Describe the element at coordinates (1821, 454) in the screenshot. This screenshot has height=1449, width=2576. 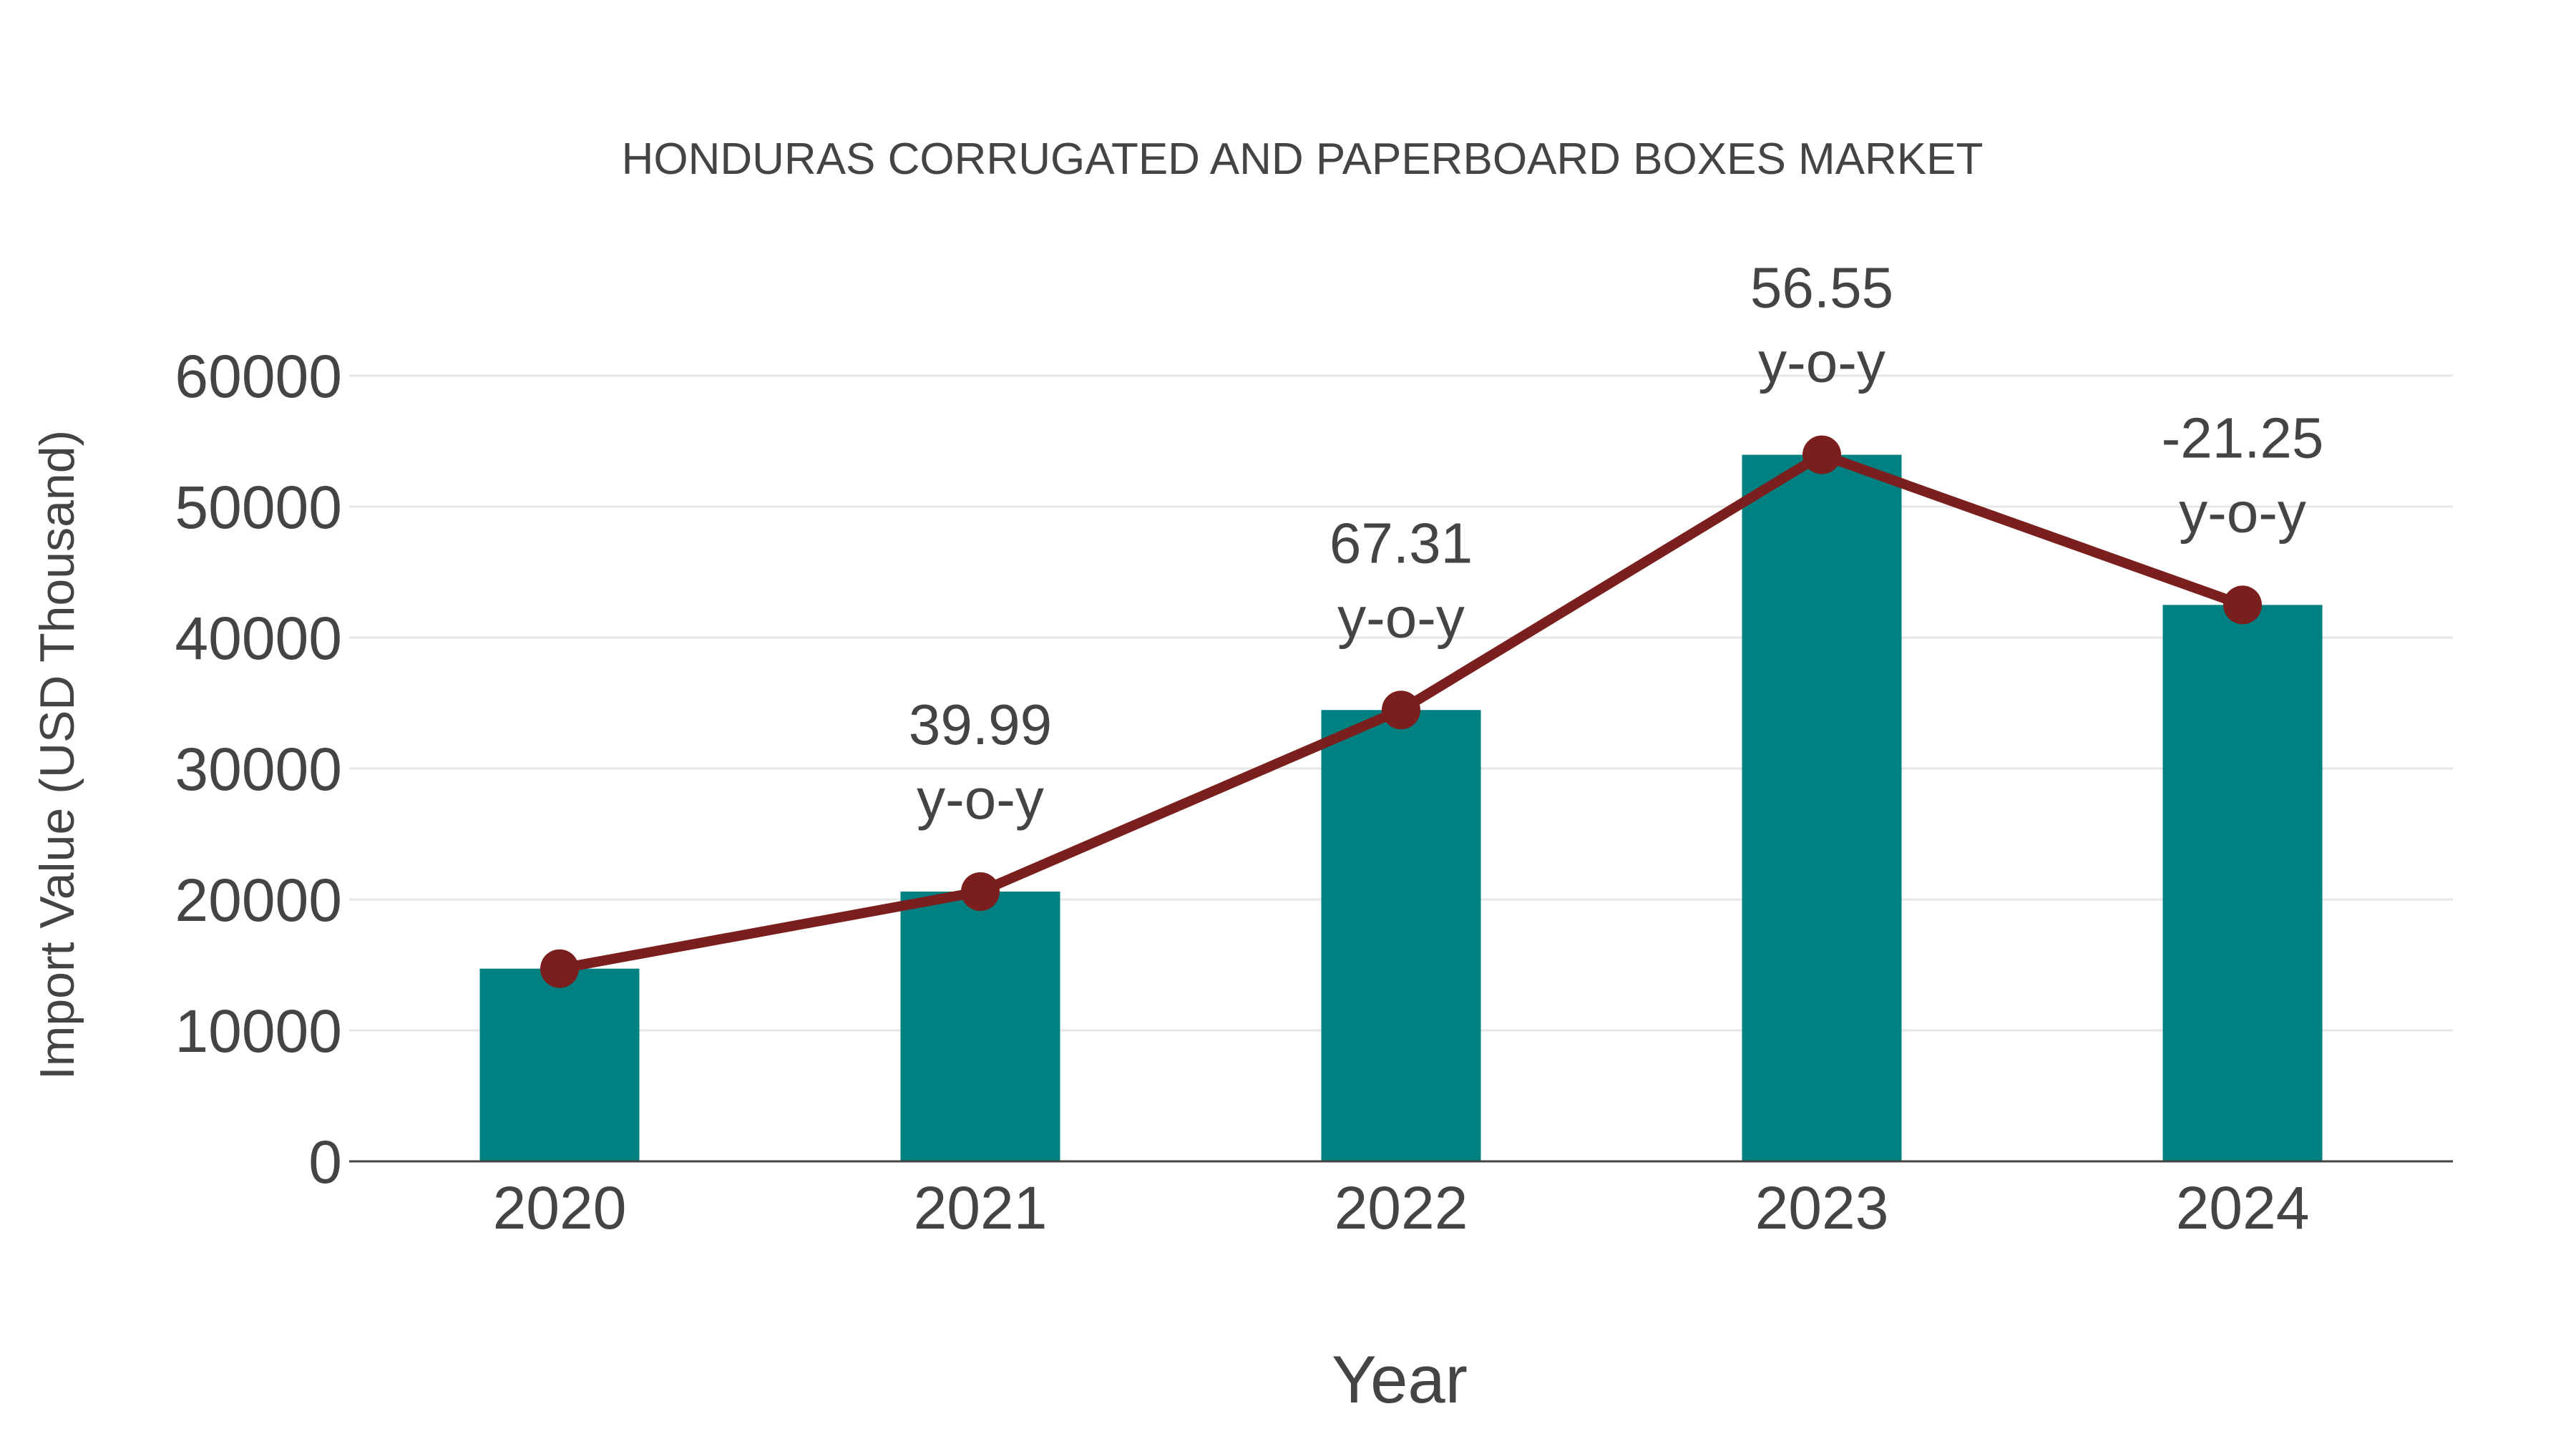
I see `trend-marker-2023` at that location.